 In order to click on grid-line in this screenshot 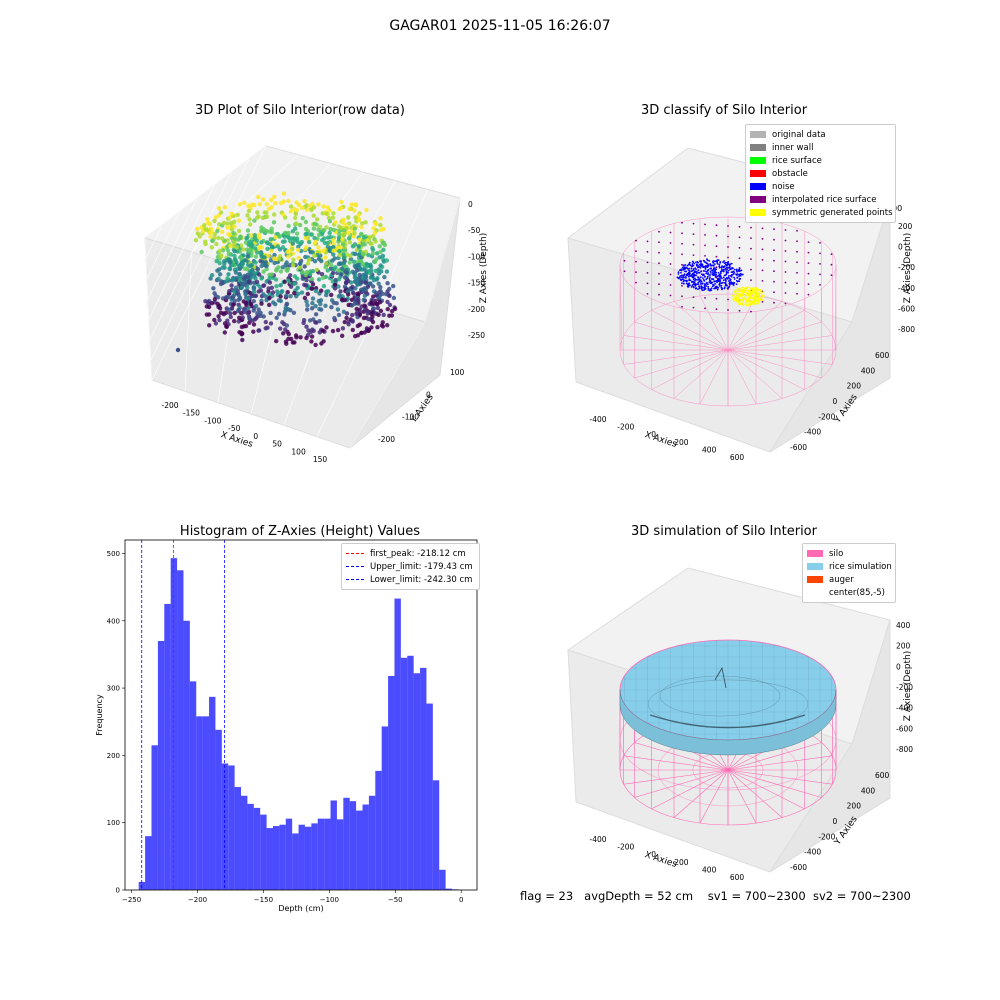, I will do `click(190, 256)`.